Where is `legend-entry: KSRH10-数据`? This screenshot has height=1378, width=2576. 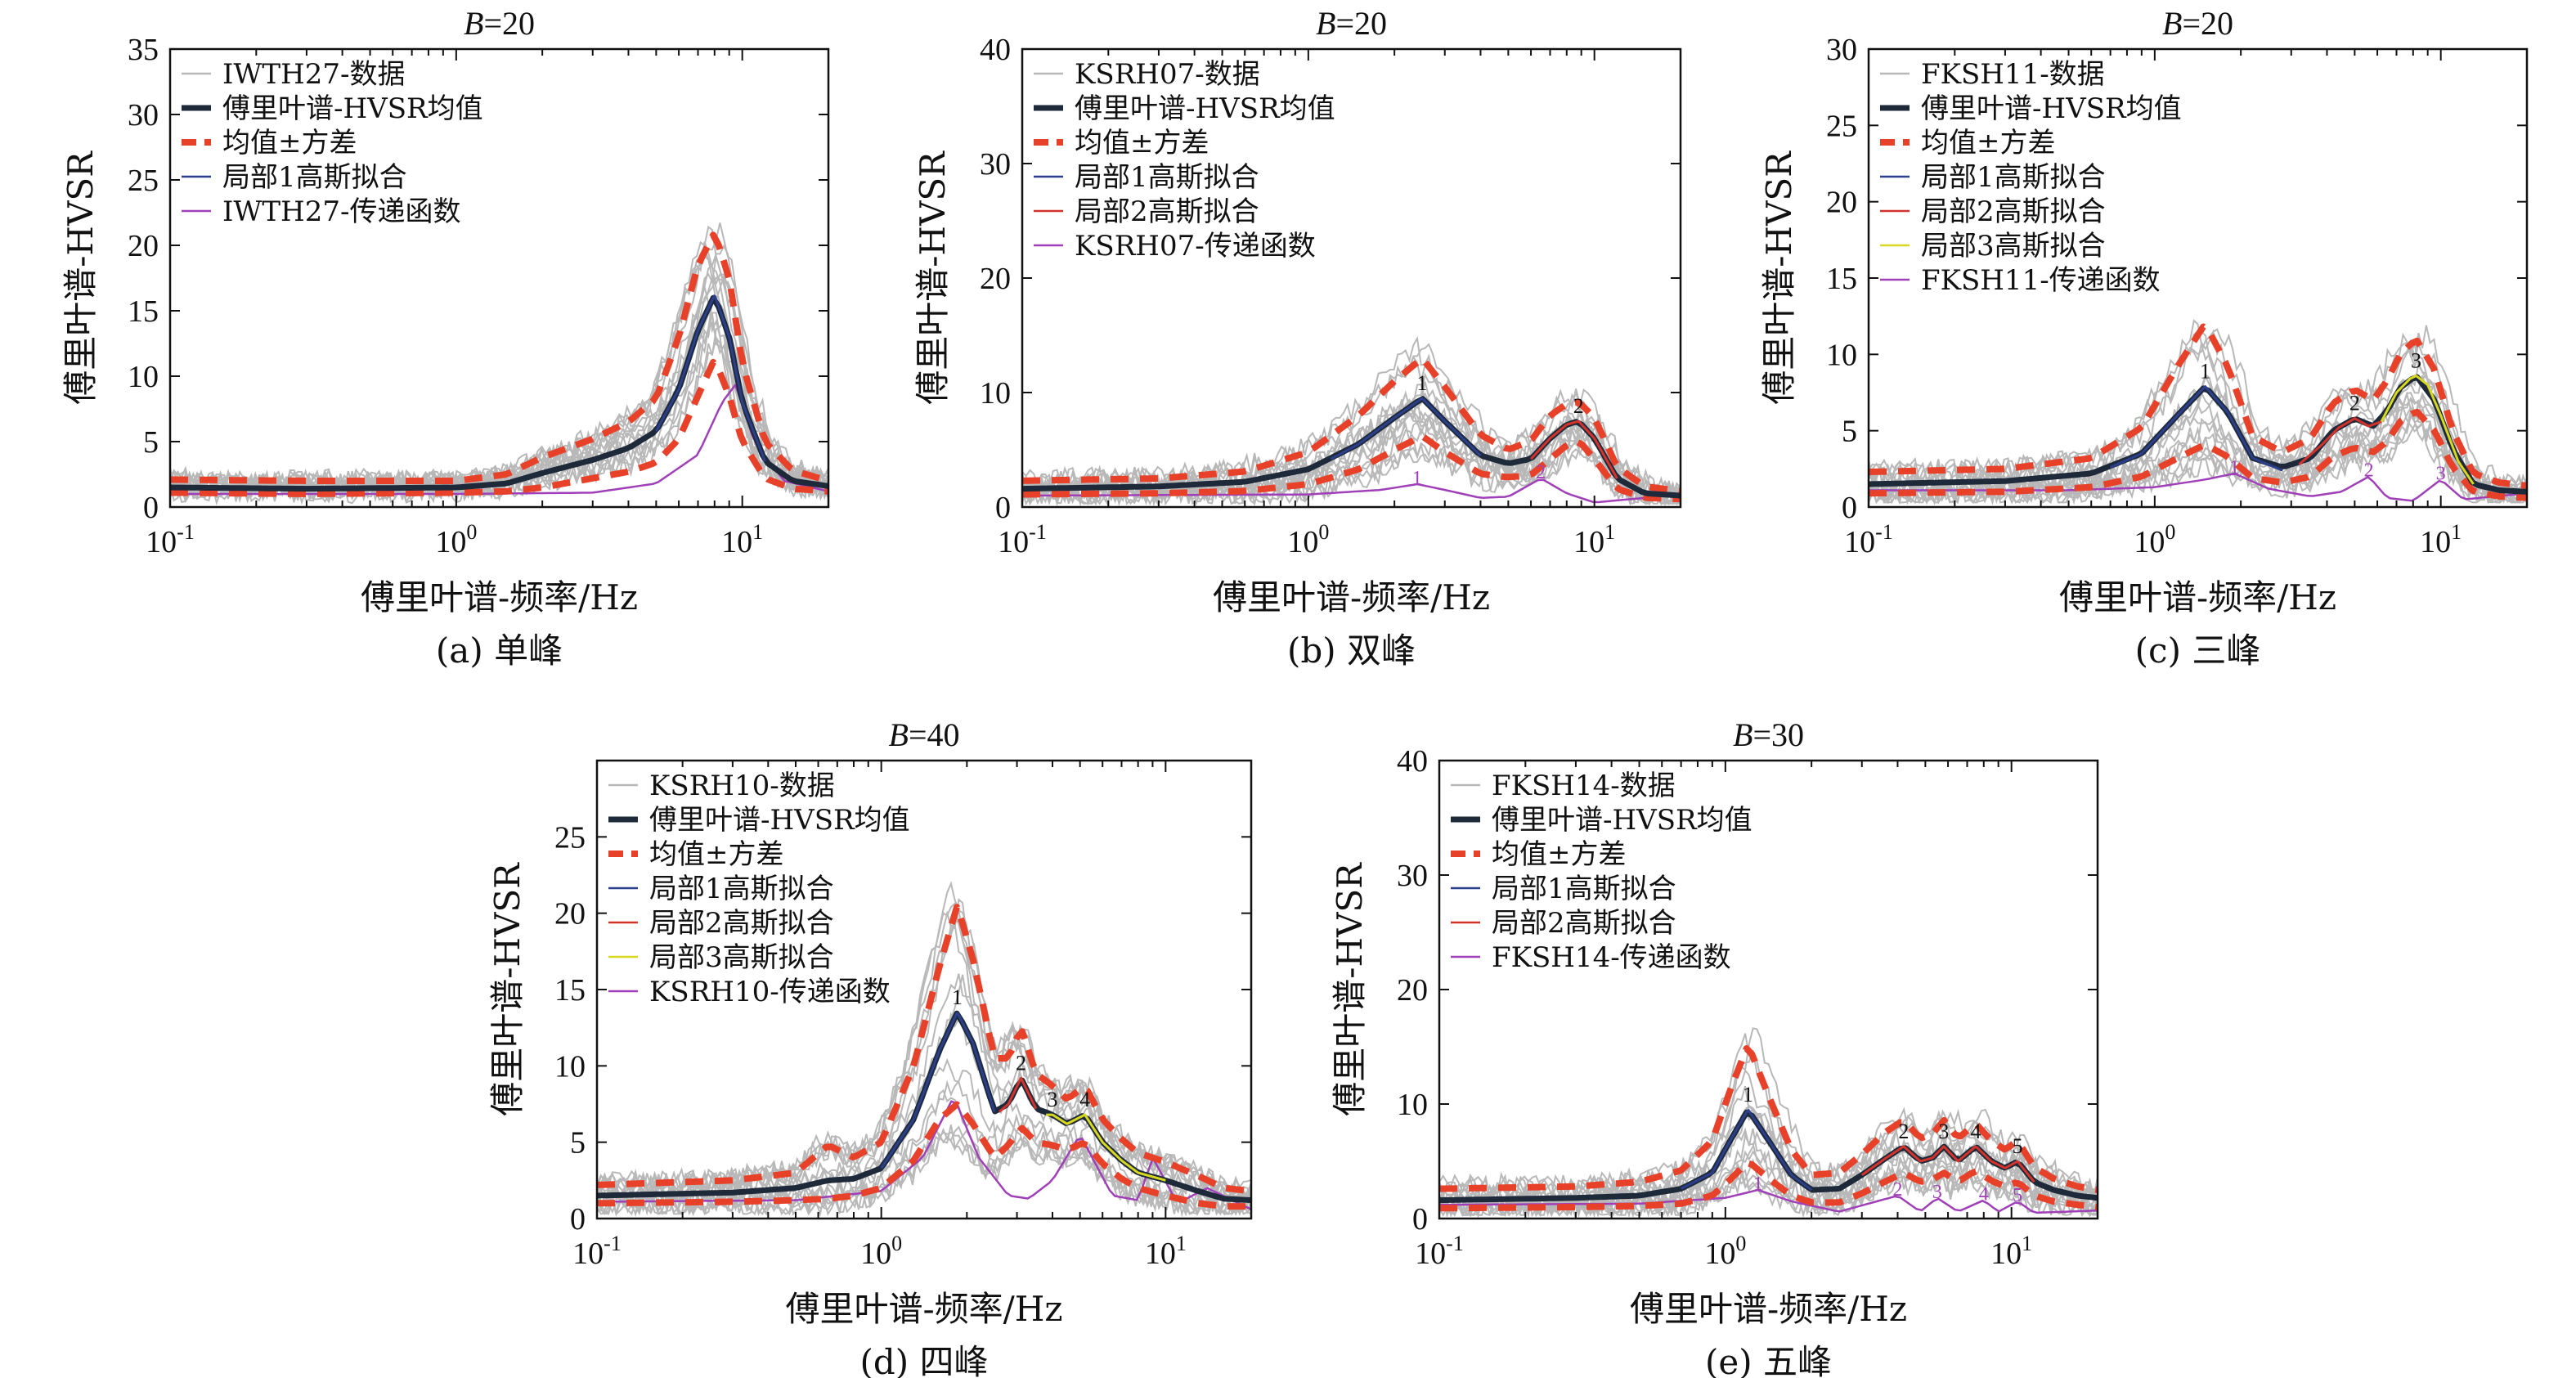
legend-entry: KSRH10-数据 is located at coordinates (742, 786).